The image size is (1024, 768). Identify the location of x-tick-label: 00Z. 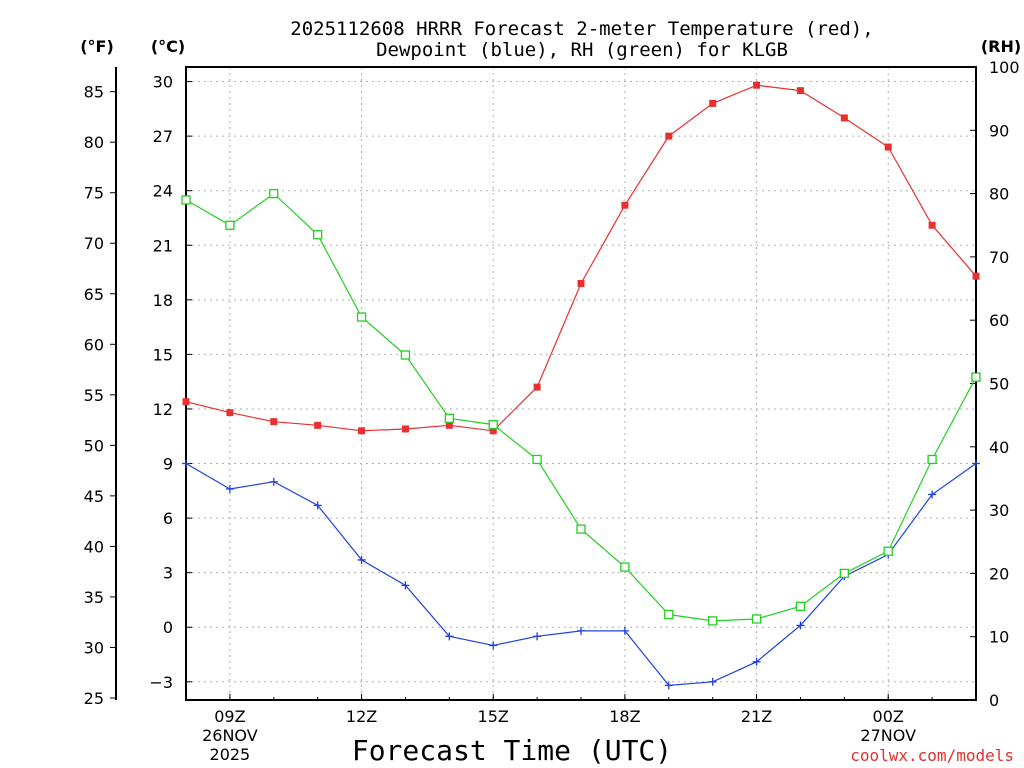
(888, 716).